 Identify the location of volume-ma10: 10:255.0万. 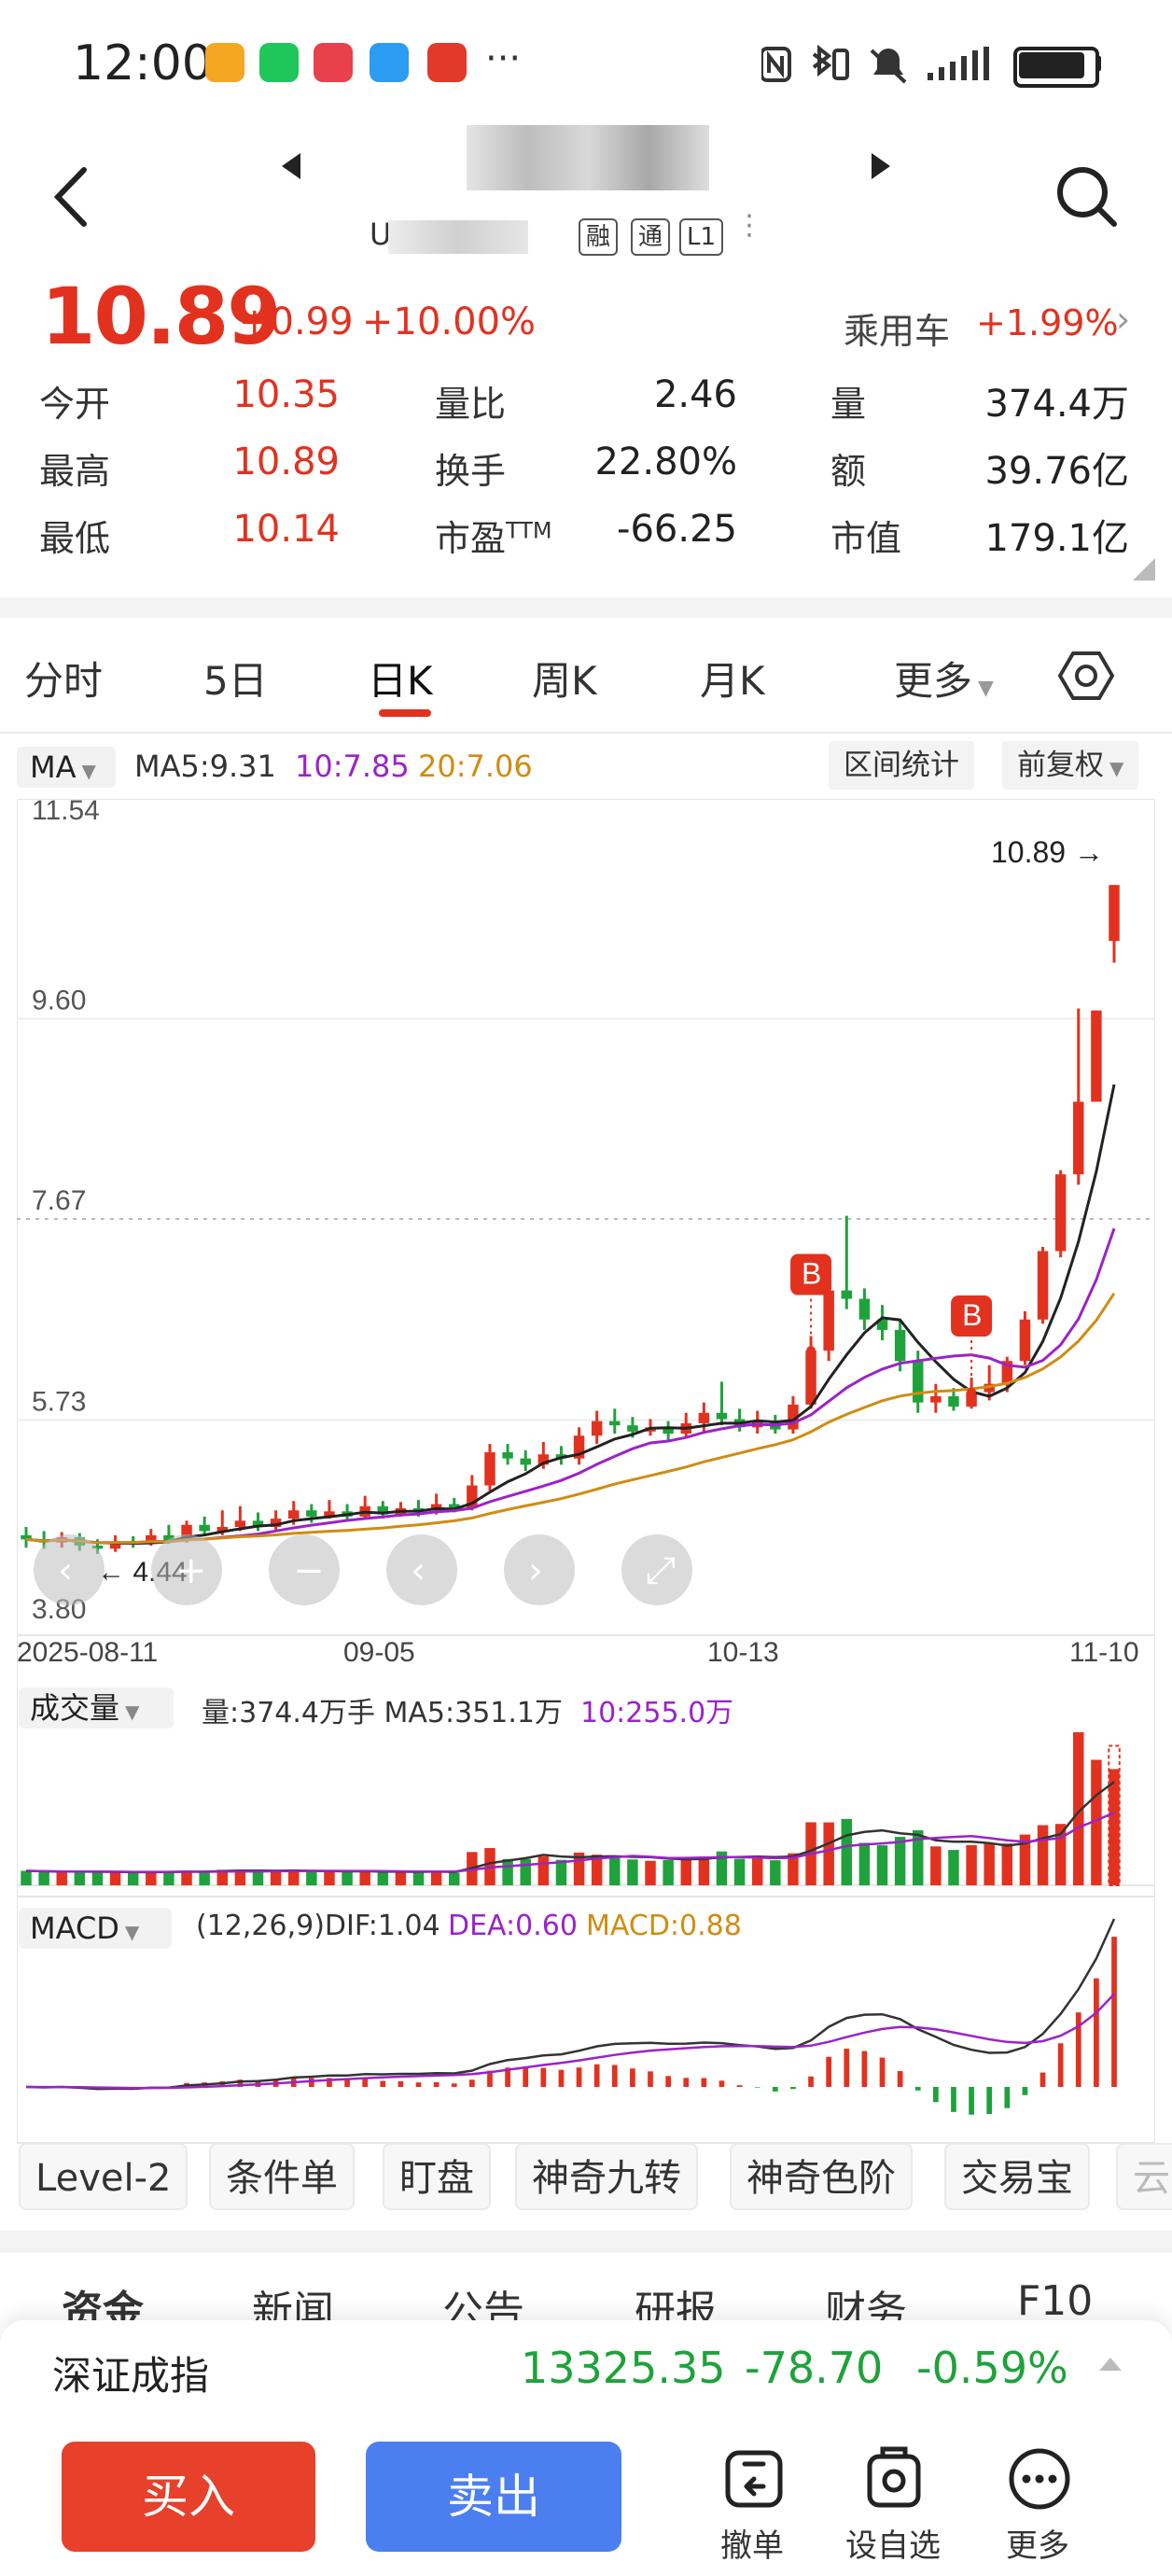
(657, 1713).